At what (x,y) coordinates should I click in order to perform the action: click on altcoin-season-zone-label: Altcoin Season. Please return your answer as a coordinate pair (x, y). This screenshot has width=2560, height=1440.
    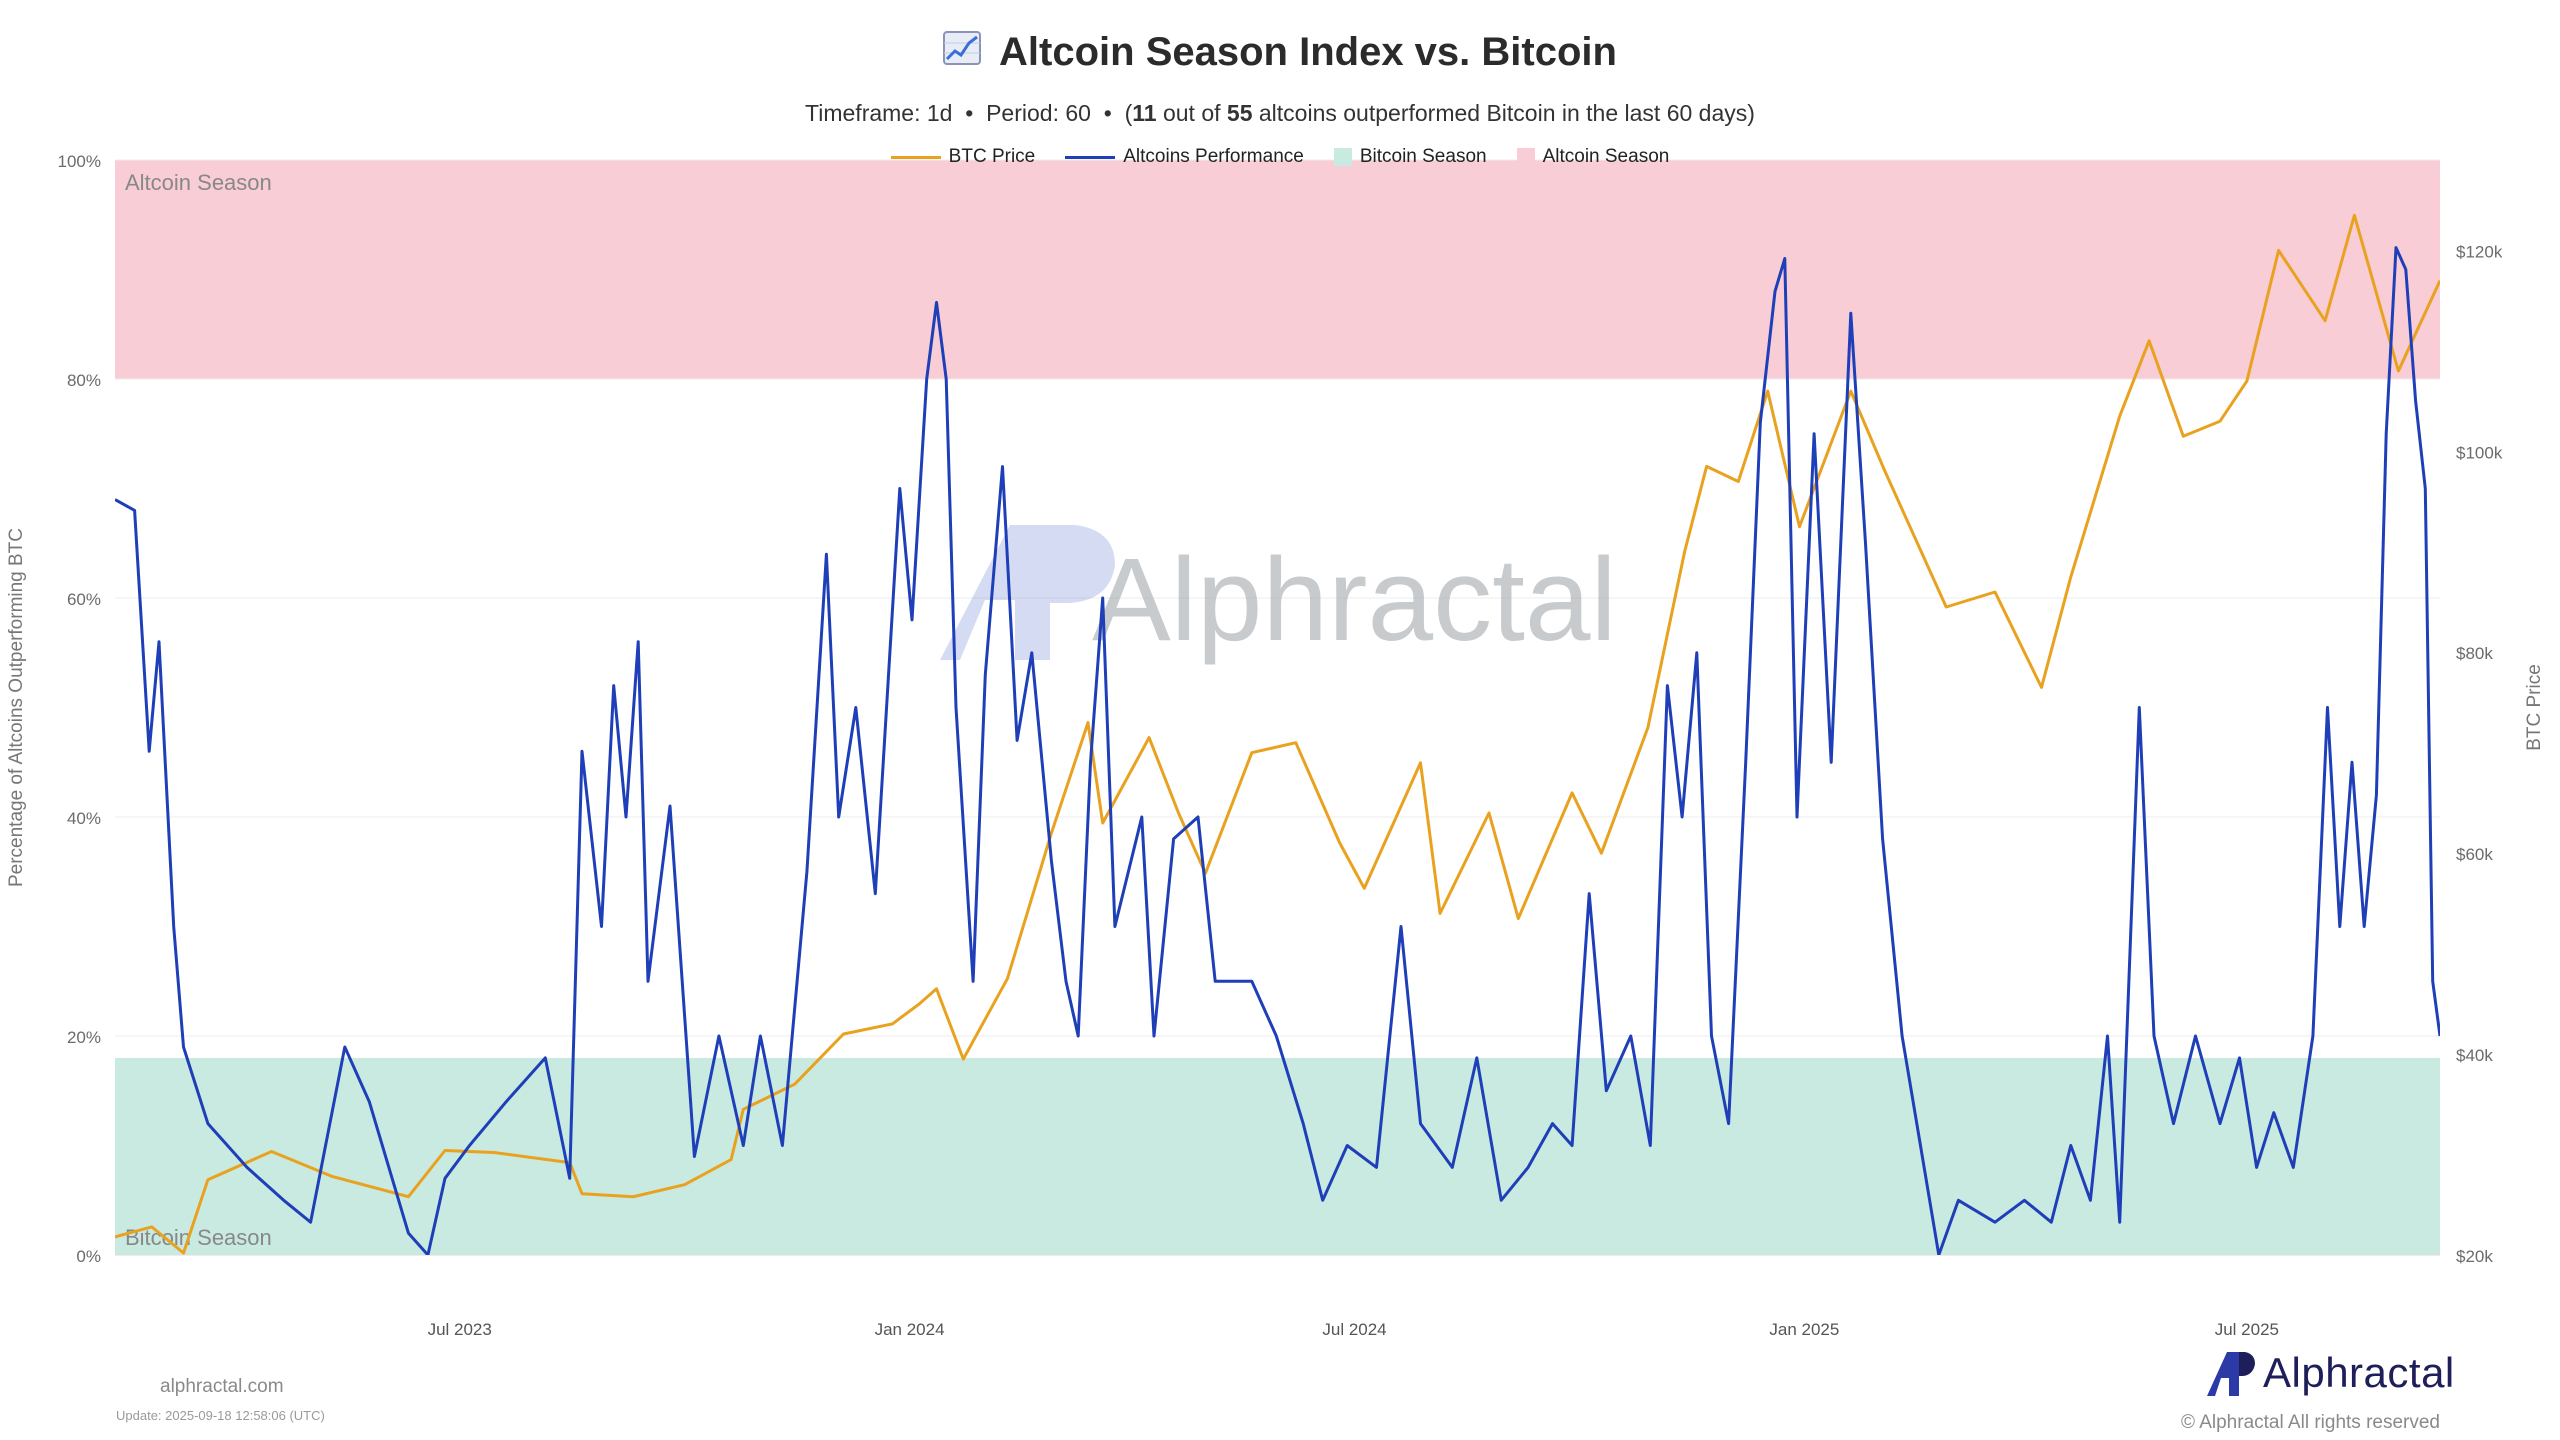
    Looking at the image, I should click on (198, 182).